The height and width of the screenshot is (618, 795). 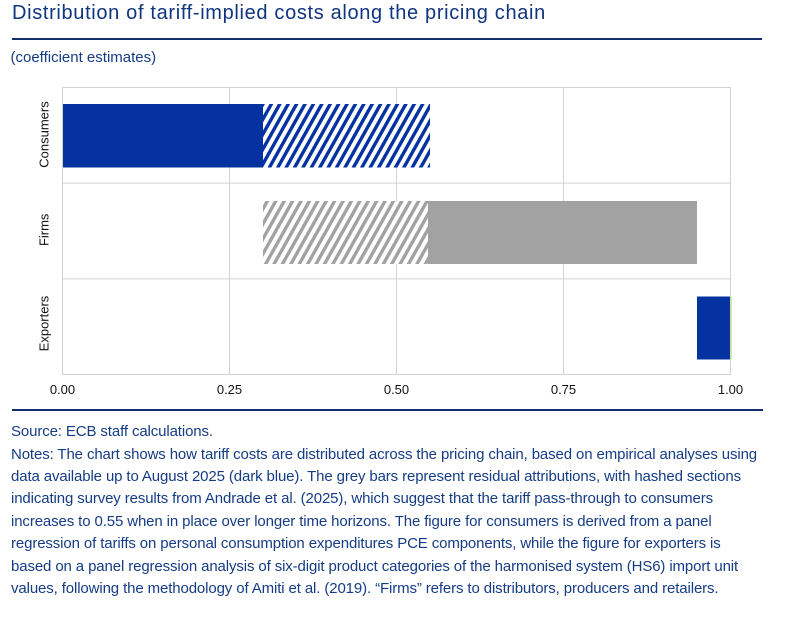 I want to click on svg-text: Consumers, so click(x=44, y=134).